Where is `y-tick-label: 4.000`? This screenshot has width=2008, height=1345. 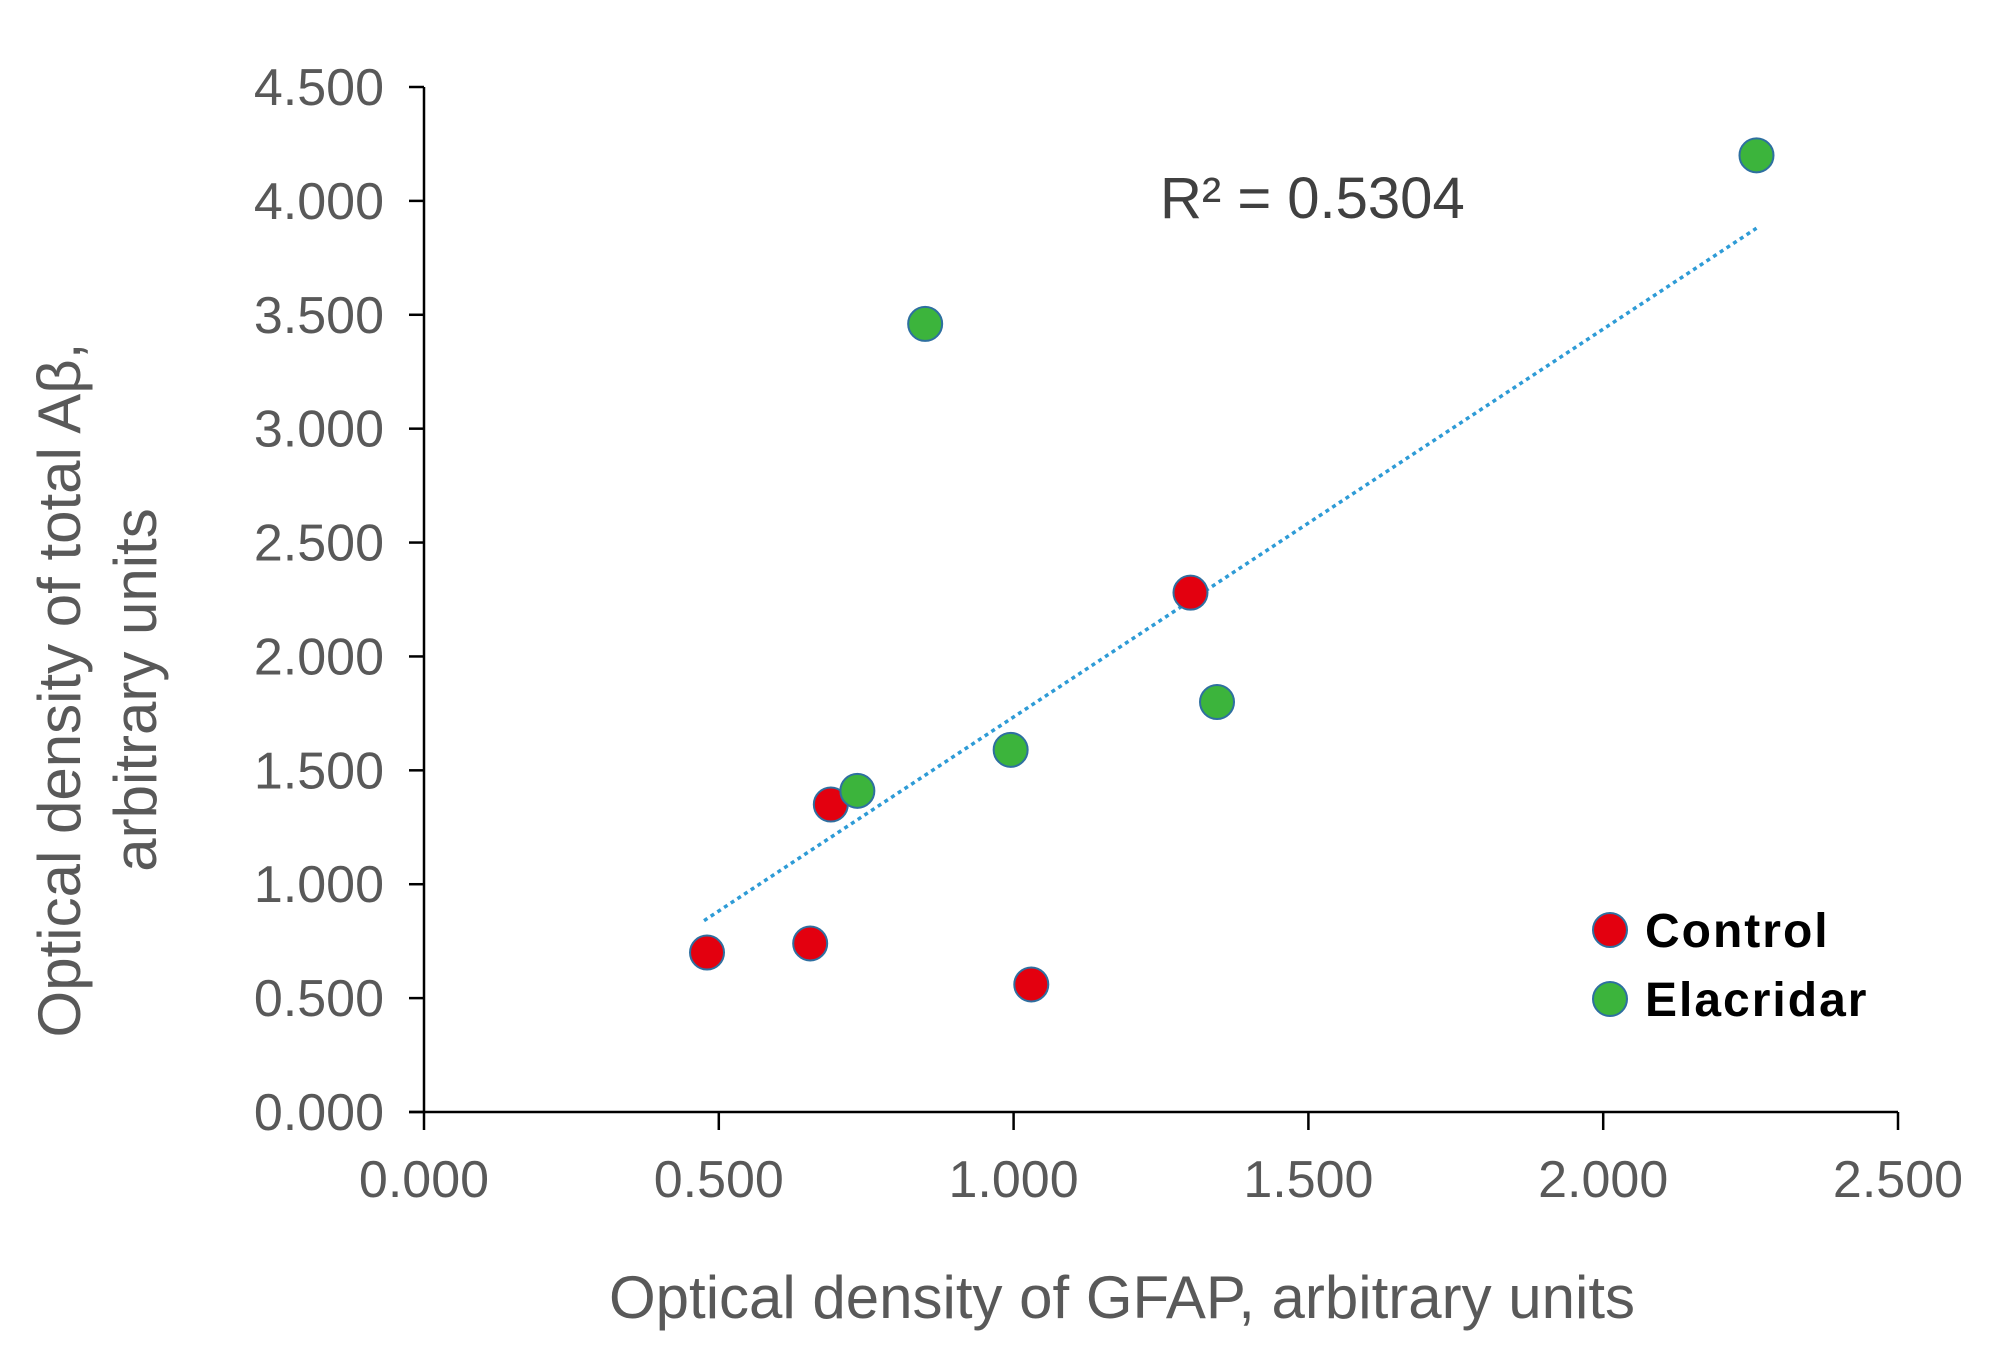 y-tick-label: 4.000 is located at coordinates (319, 202).